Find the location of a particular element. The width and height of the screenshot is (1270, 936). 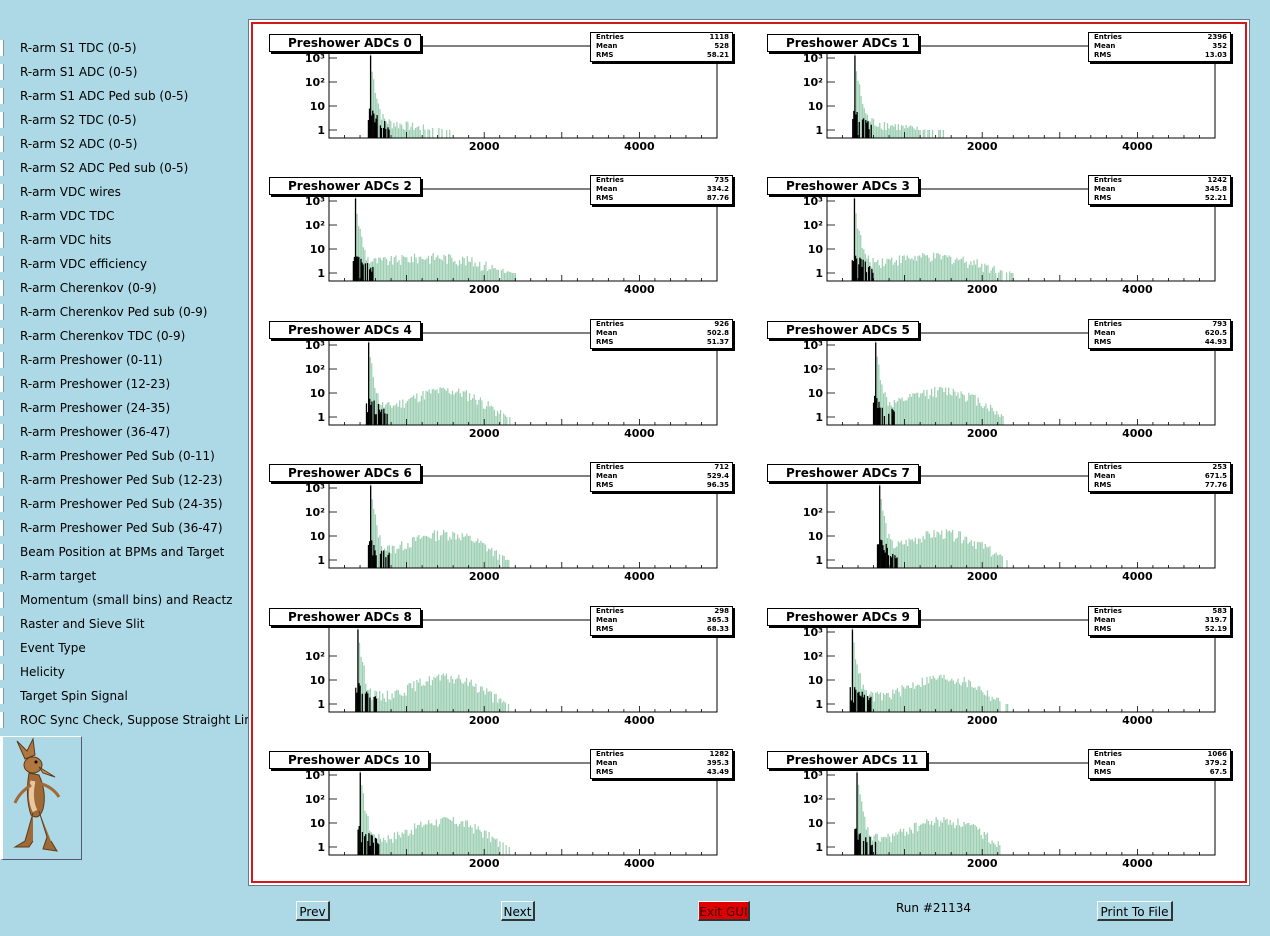

sidebar-item: R-arm VDC efficiency is located at coordinates (129, 264).